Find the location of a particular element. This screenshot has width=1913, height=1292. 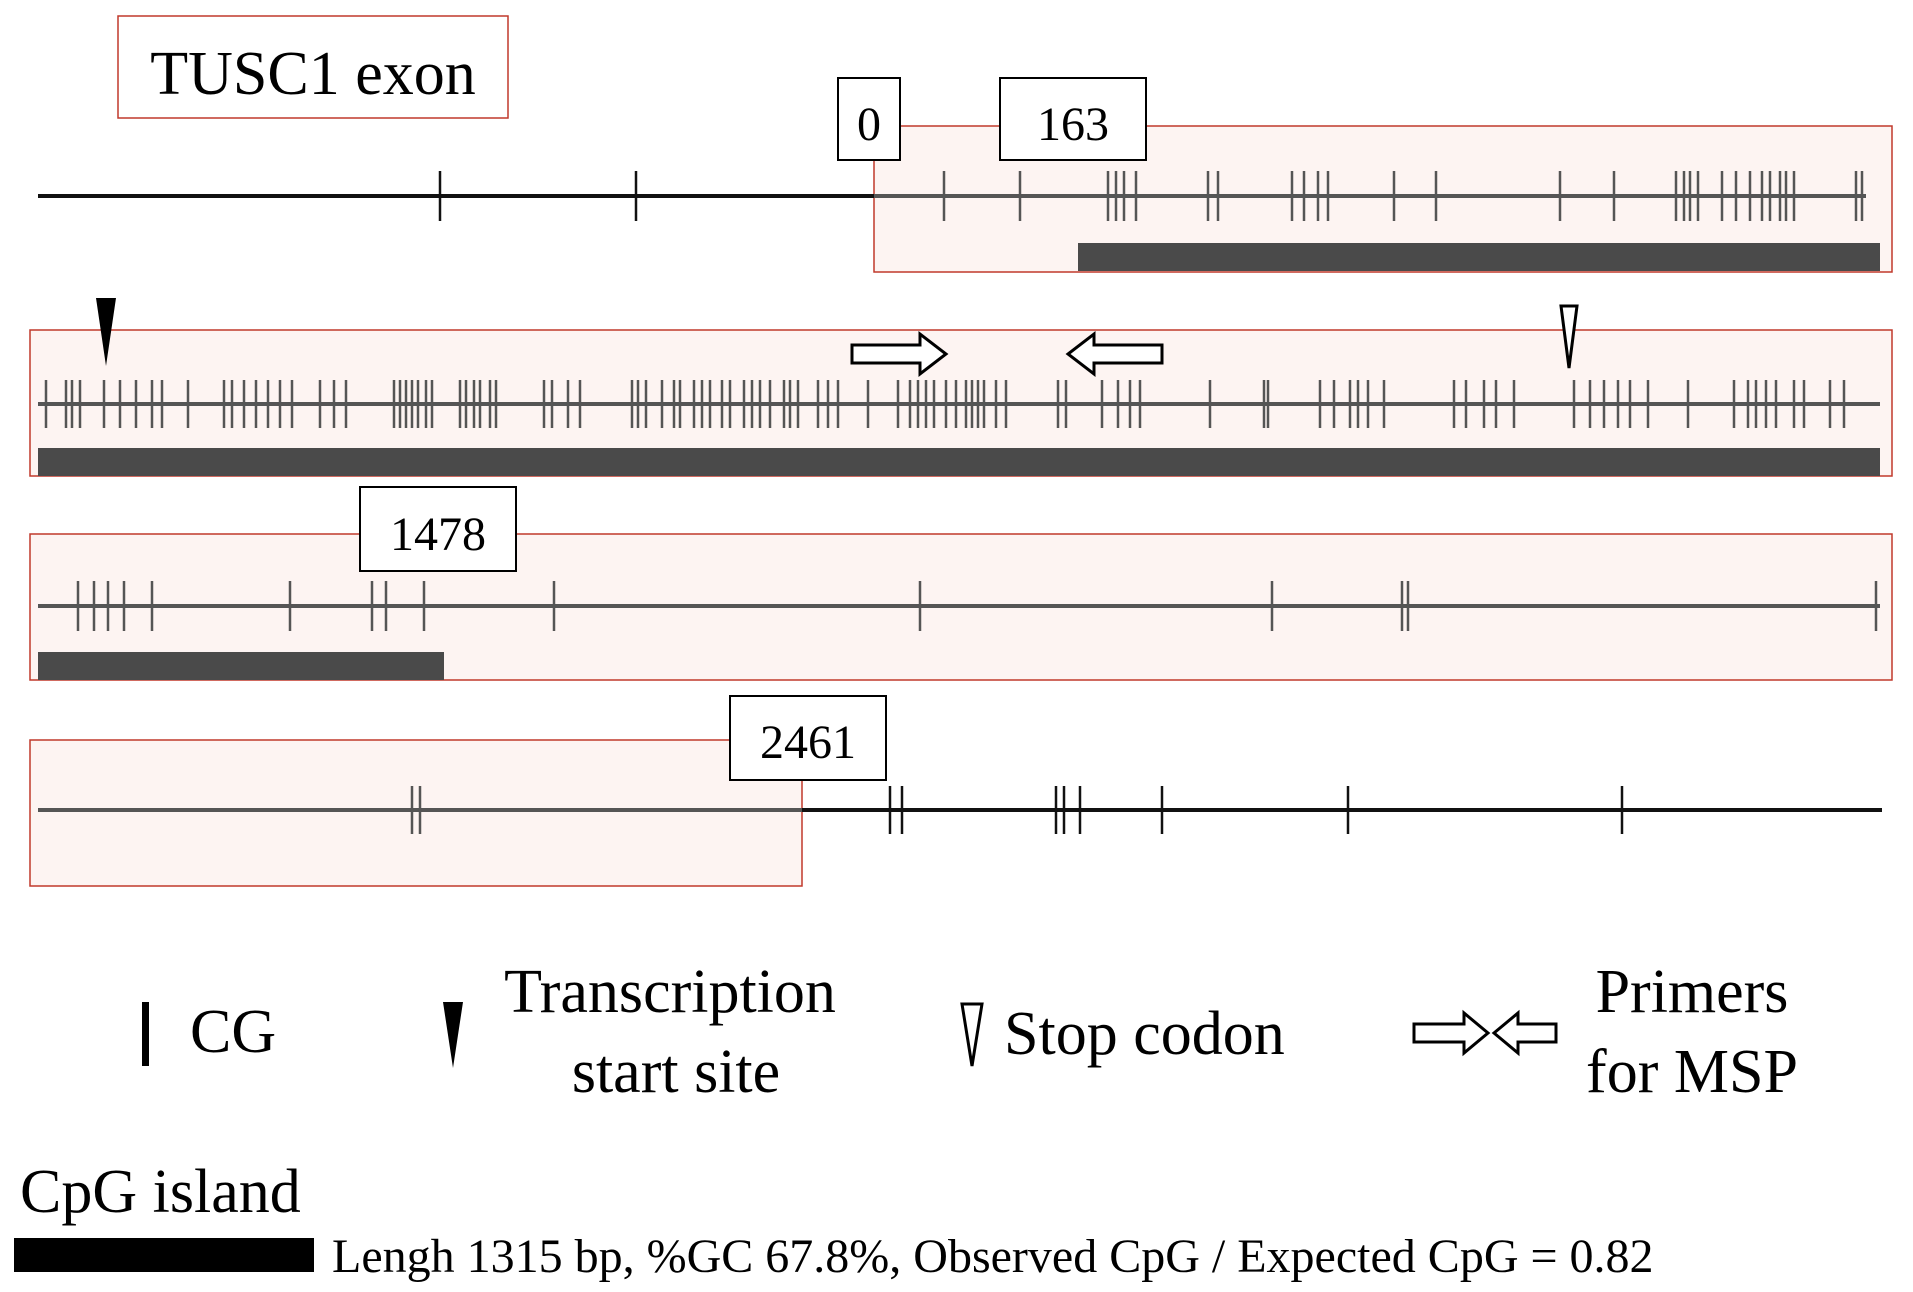

legend-cpg-island-label: CpG island is located at coordinates (160, 1192).